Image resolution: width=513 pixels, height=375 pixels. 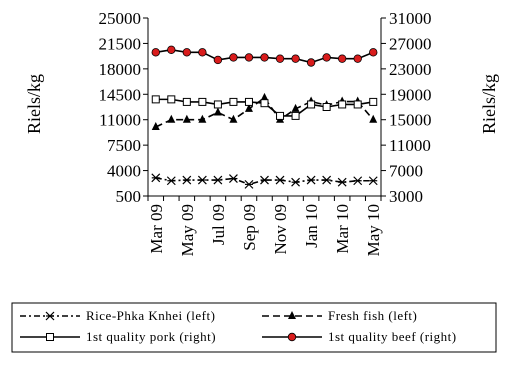 I want to click on left-y-tick-label: 21500, so click(x=120, y=43).